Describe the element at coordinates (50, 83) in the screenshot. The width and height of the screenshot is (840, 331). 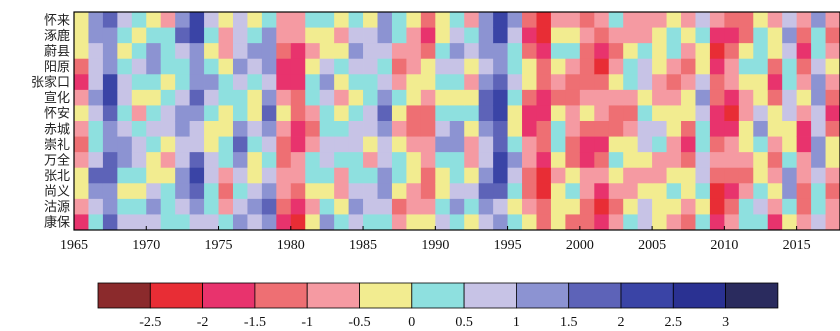
I see `station-label: 张家口` at that location.